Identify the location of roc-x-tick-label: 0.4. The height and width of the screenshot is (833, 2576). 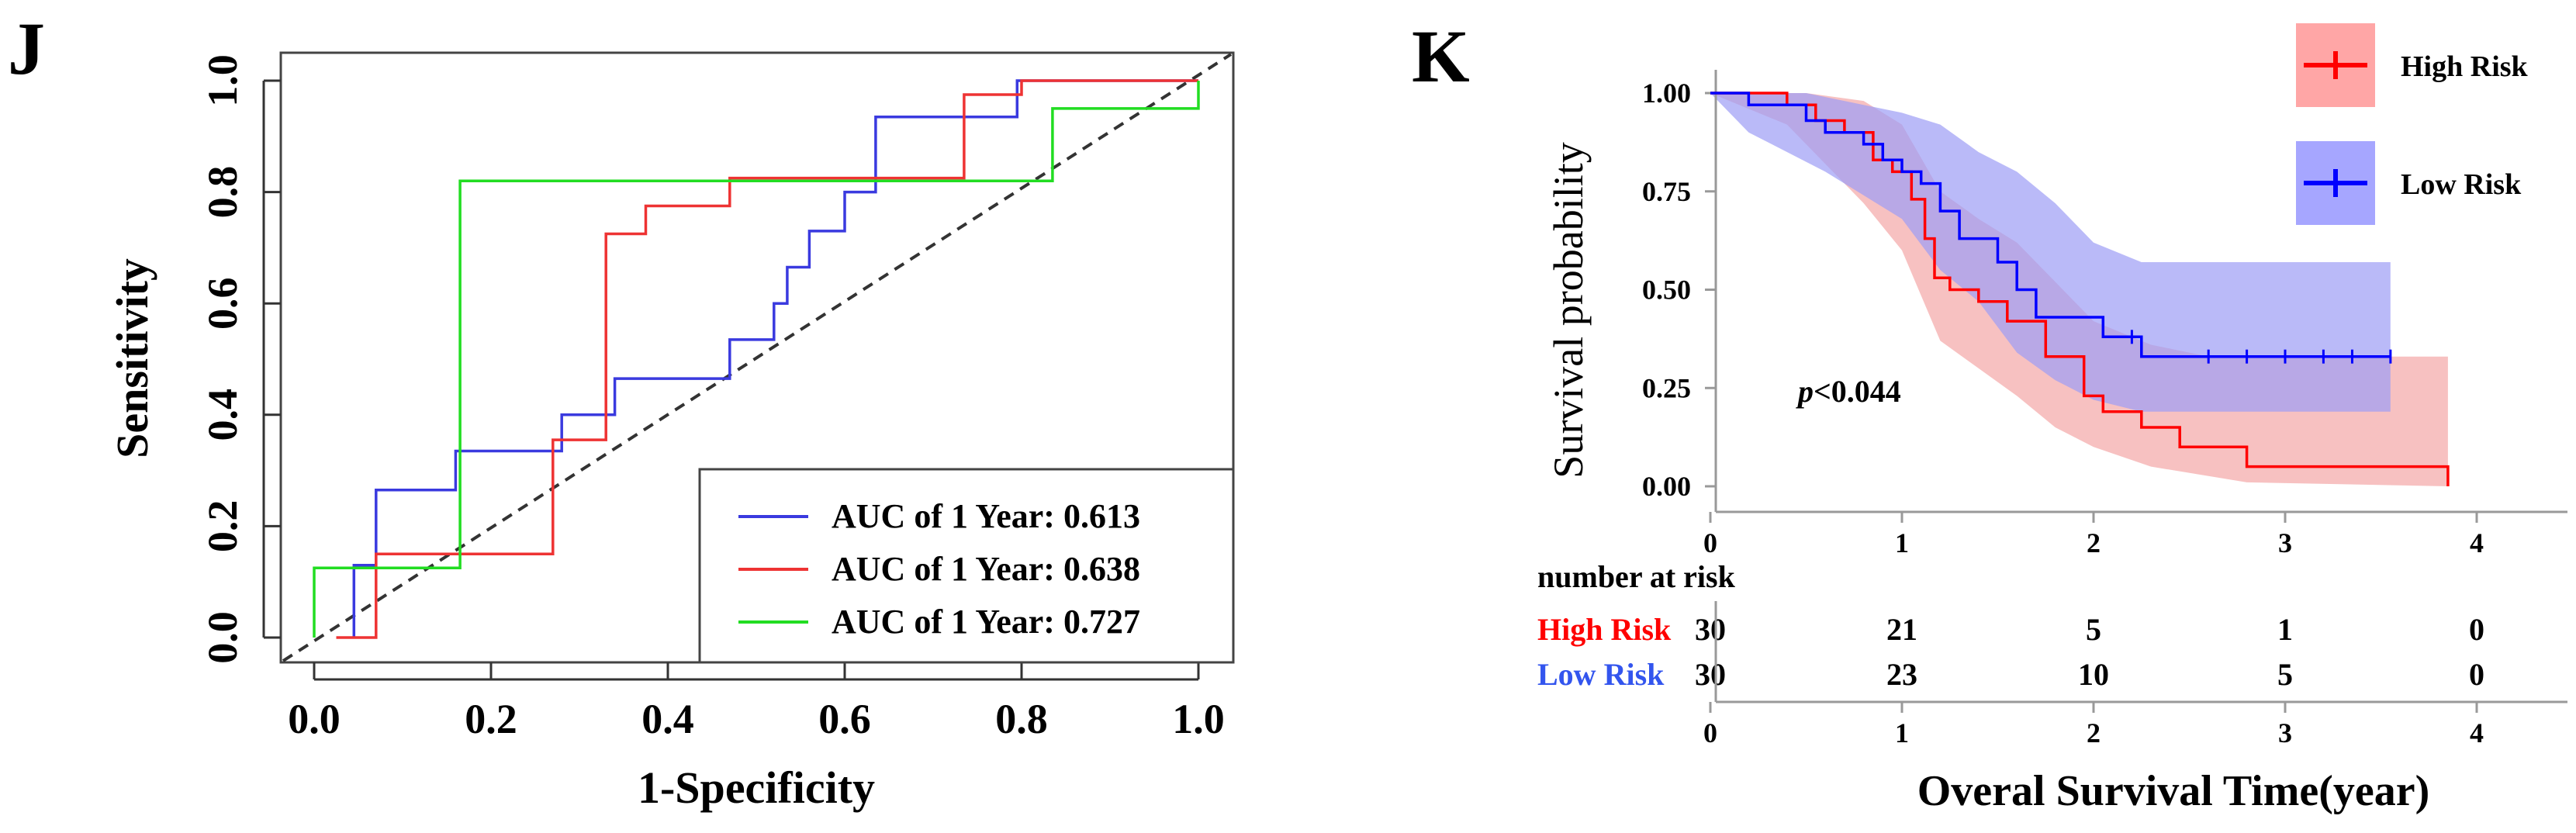
(667, 719).